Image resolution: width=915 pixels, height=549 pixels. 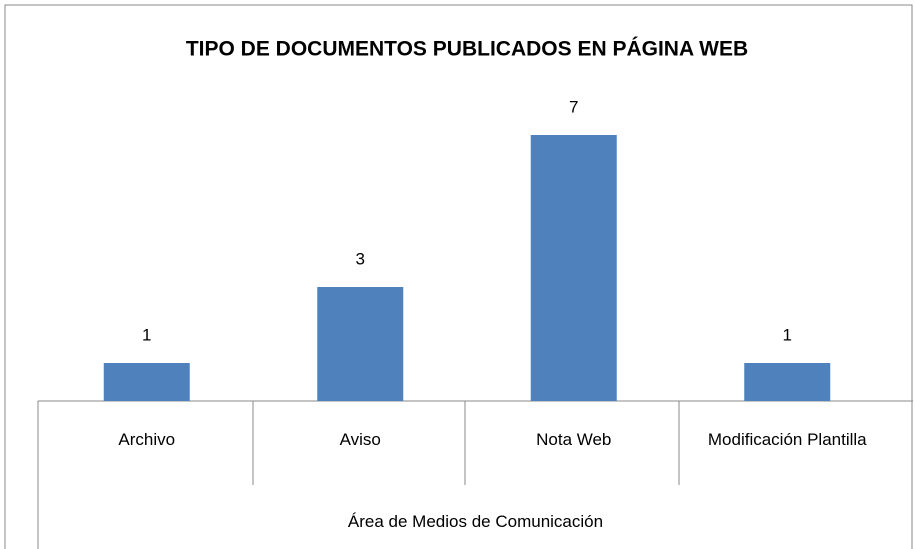 What do you see at coordinates (147, 439) in the screenshot?
I see `x-tick-label: Archivo` at bounding box center [147, 439].